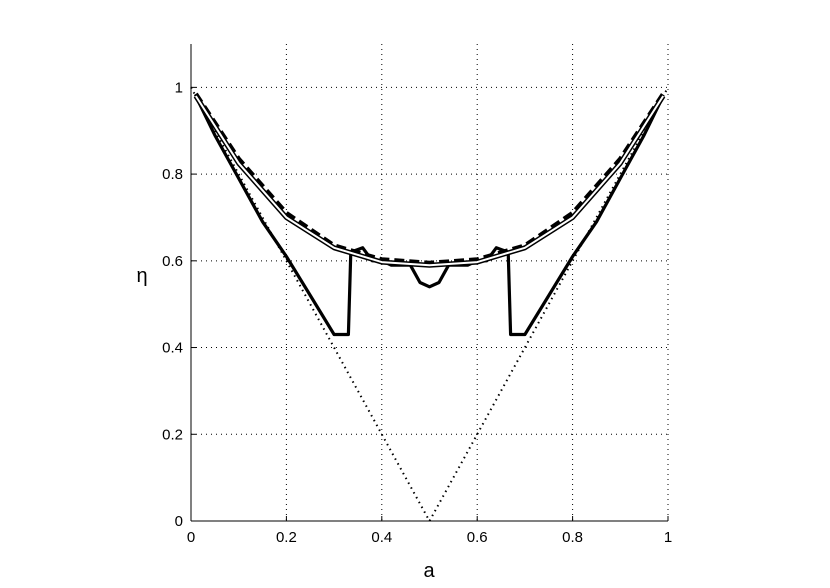  I want to click on y-tick-label: 0.6, so click(172, 261).